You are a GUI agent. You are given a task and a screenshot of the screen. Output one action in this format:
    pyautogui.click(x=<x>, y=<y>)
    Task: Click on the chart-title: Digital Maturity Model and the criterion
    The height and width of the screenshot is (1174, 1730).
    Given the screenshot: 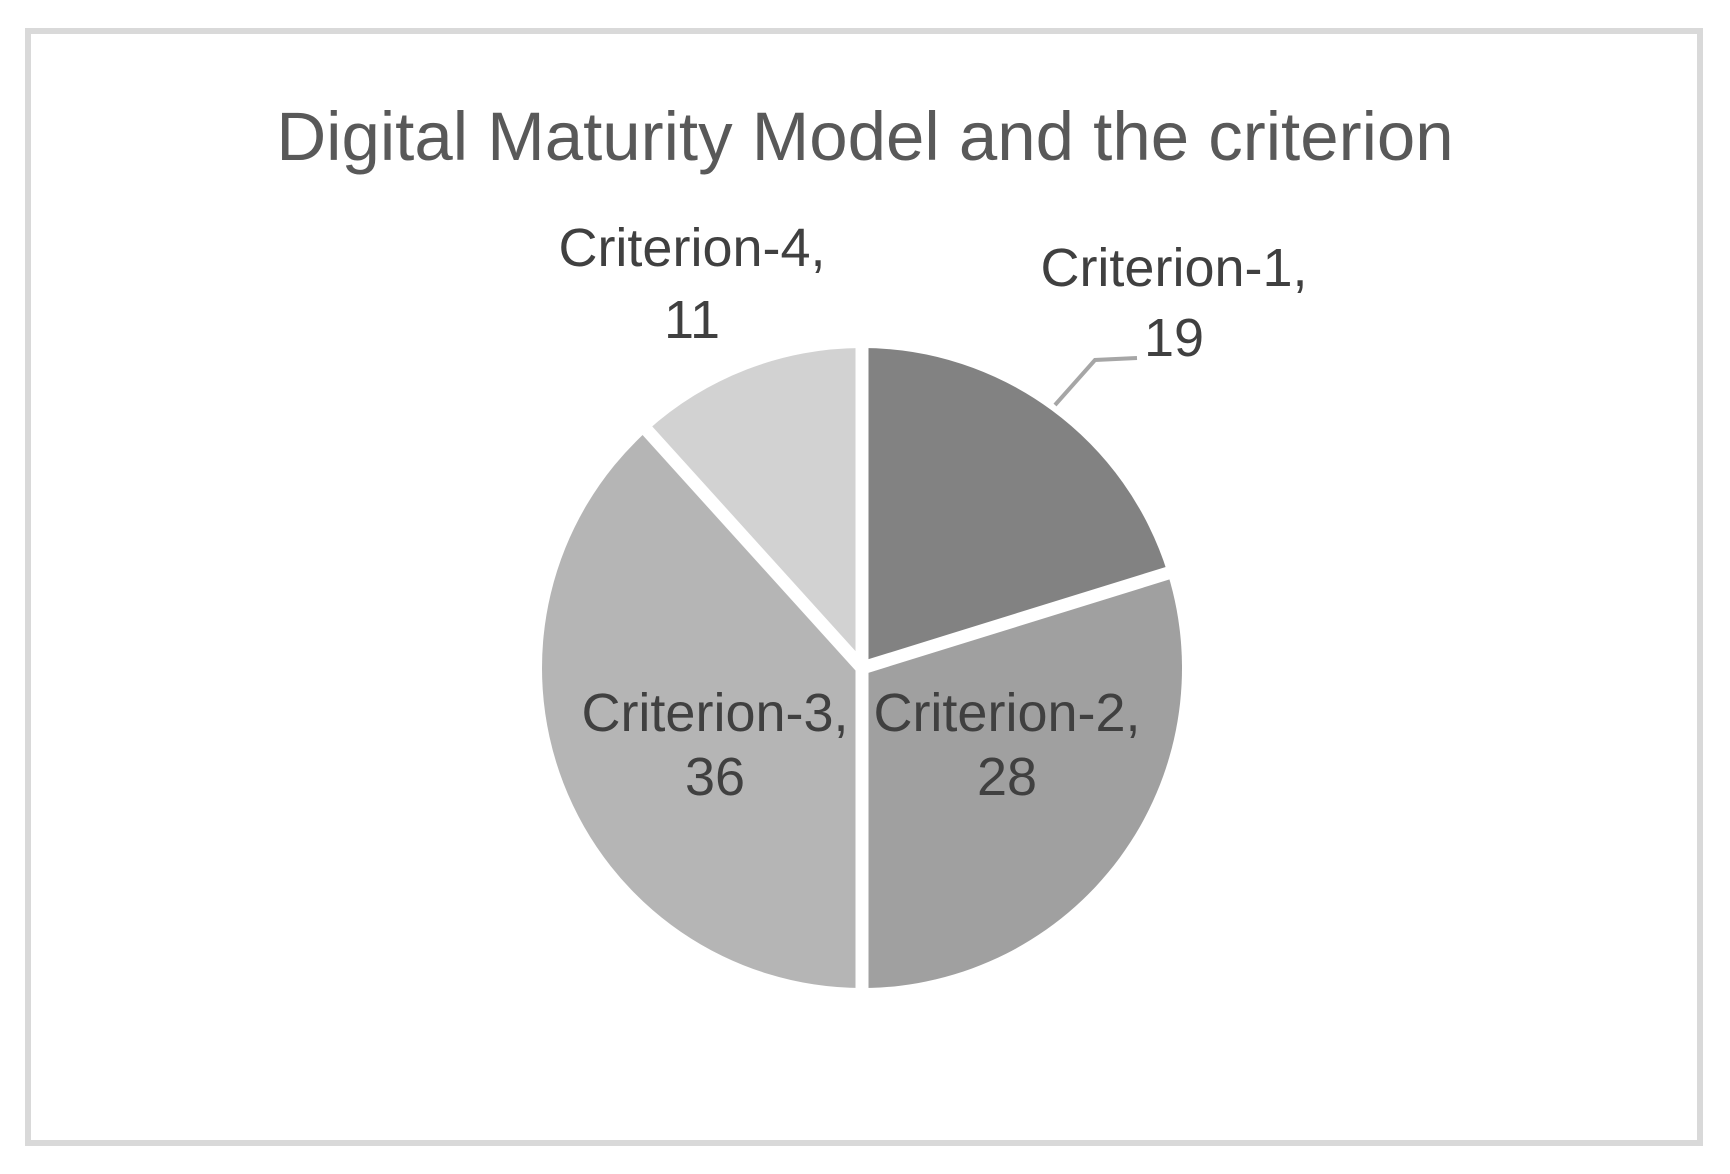 What is the action you would take?
    pyautogui.click(x=865, y=136)
    